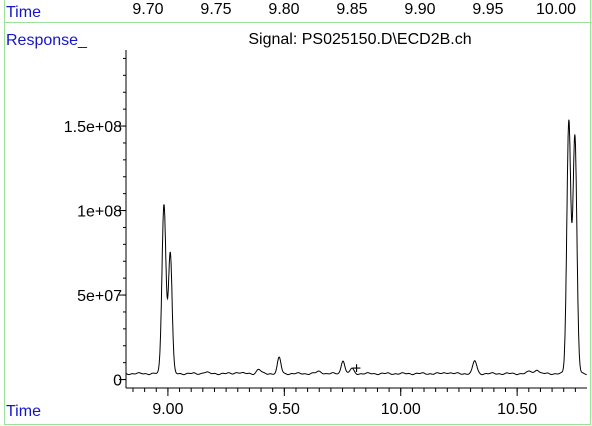 The height and width of the screenshot is (426, 592). I want to click on x-tick-label: 10.50, so click(517, 409).